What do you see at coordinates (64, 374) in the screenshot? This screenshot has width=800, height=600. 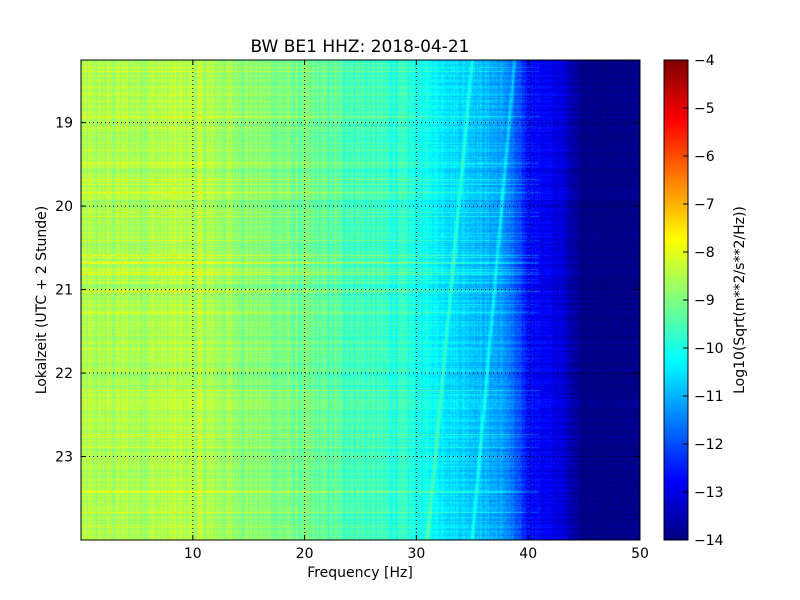 I see `y-tick-label: 22` at bounding box center [64, 374].